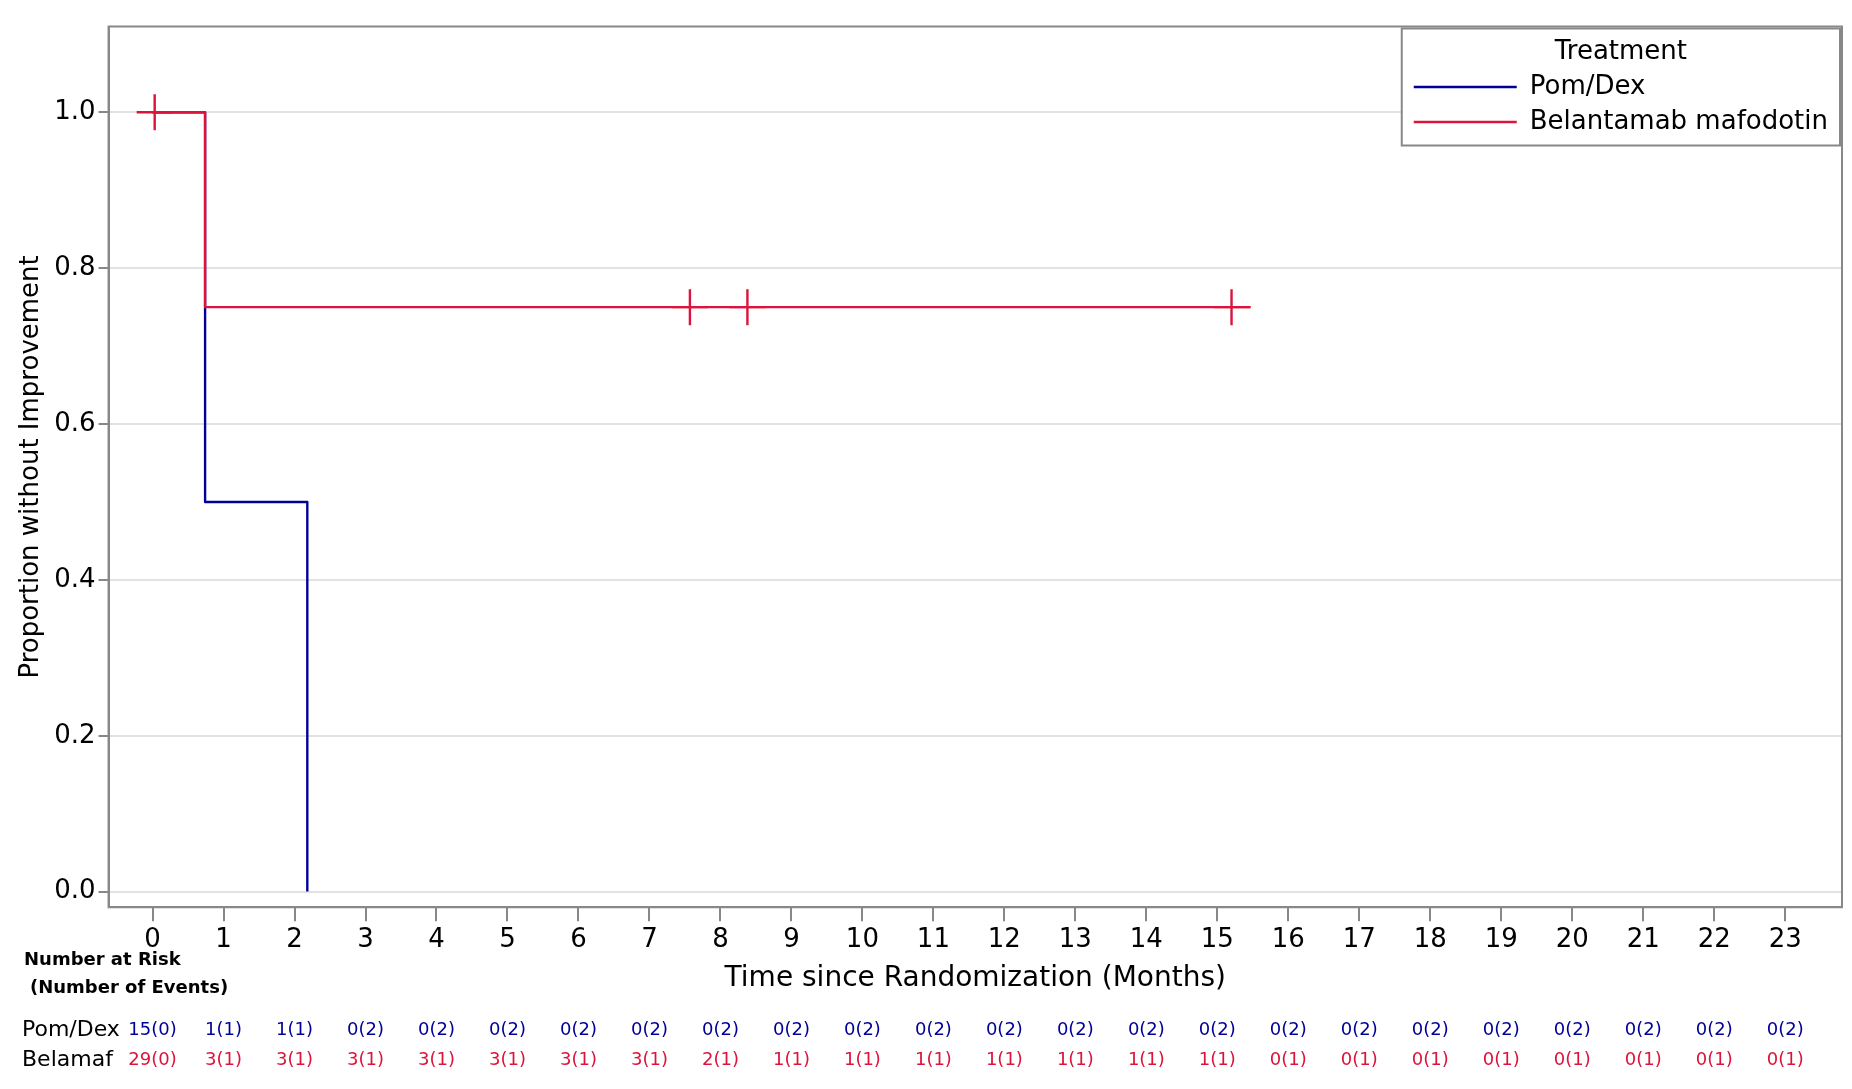  Describe the element at coordinates (75, 421) in the screenshot. I see `y-tick-label: 0.6` at that location.